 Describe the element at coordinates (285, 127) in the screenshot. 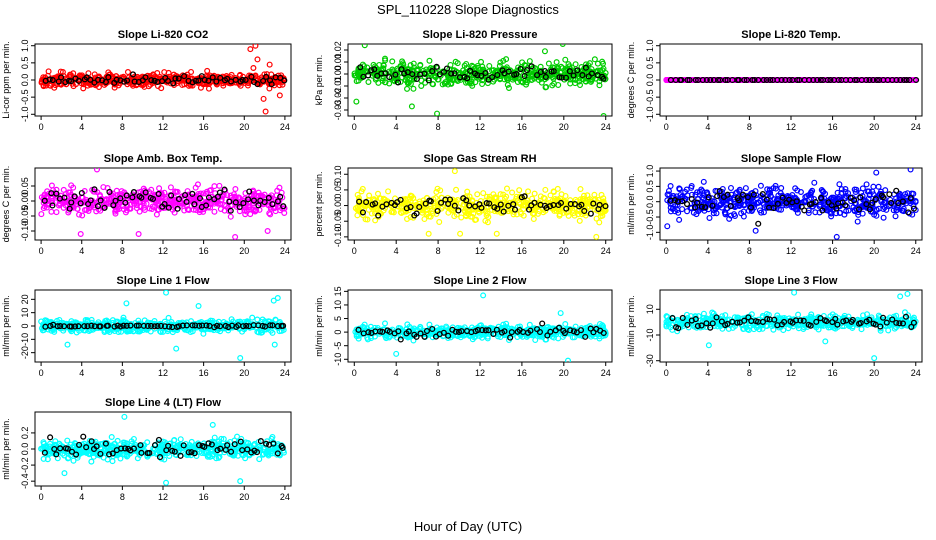

I see `x-tick-label: 24` at that location.